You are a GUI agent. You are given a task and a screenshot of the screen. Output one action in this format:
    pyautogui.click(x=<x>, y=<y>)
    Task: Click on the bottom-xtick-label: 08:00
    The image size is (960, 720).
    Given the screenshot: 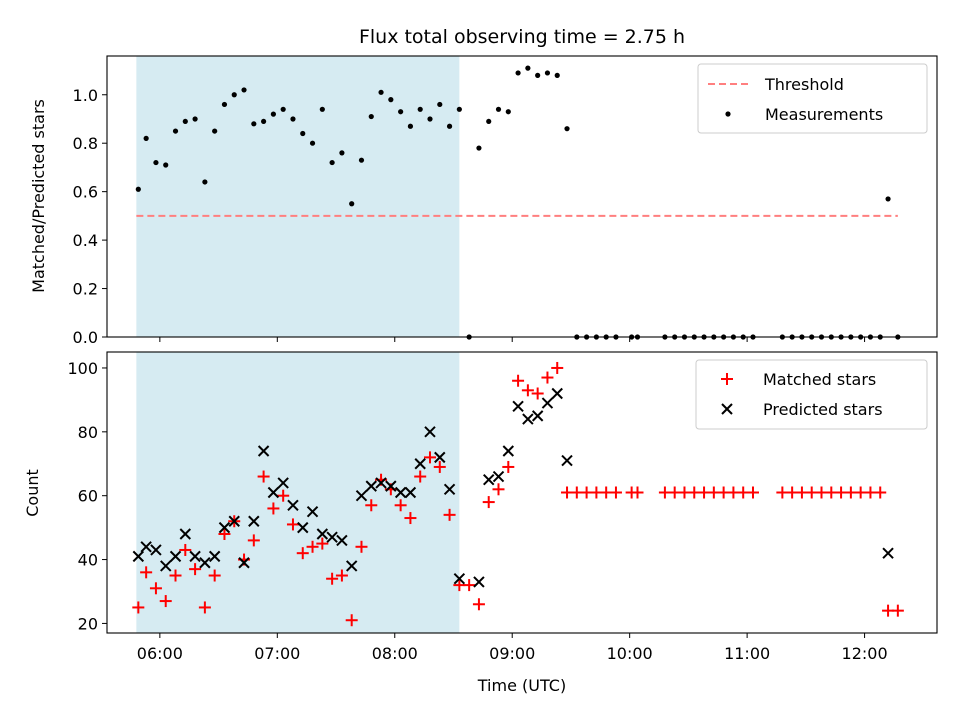 What is the action you would take?
    pyautogui.click(x=395, y=653)
    